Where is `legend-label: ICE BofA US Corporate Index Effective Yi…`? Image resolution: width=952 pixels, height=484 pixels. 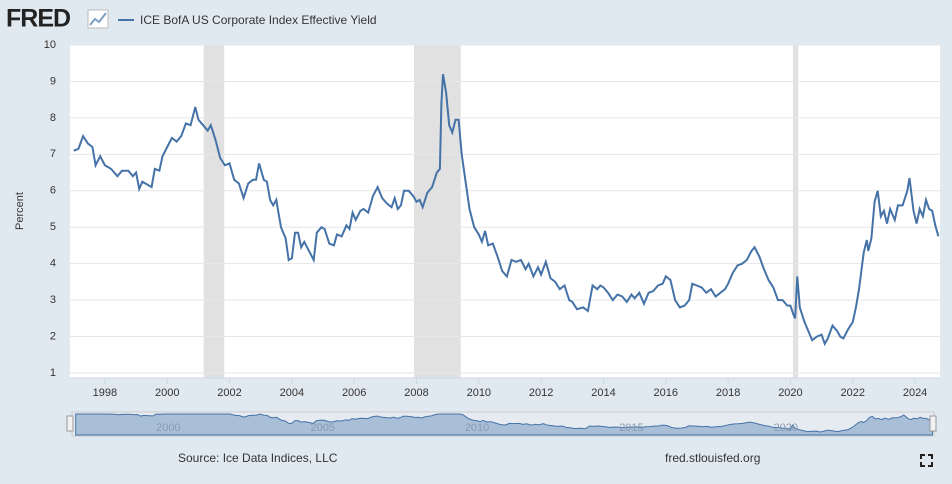 legend-label: ICE BofA US Corporate Index Effective Yi… is located at coordinates (258, 20).